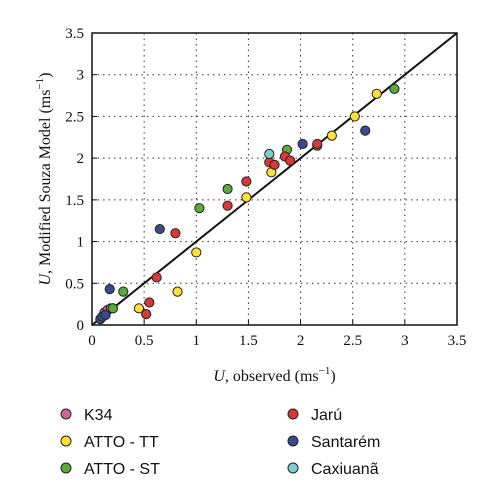 The width and height of the screenshot is (491, 500). Describe the element at coordinates (45, 182) in the screenshot. I see `y-axis-label-text: , Modified Souza Model (ms` at that location.